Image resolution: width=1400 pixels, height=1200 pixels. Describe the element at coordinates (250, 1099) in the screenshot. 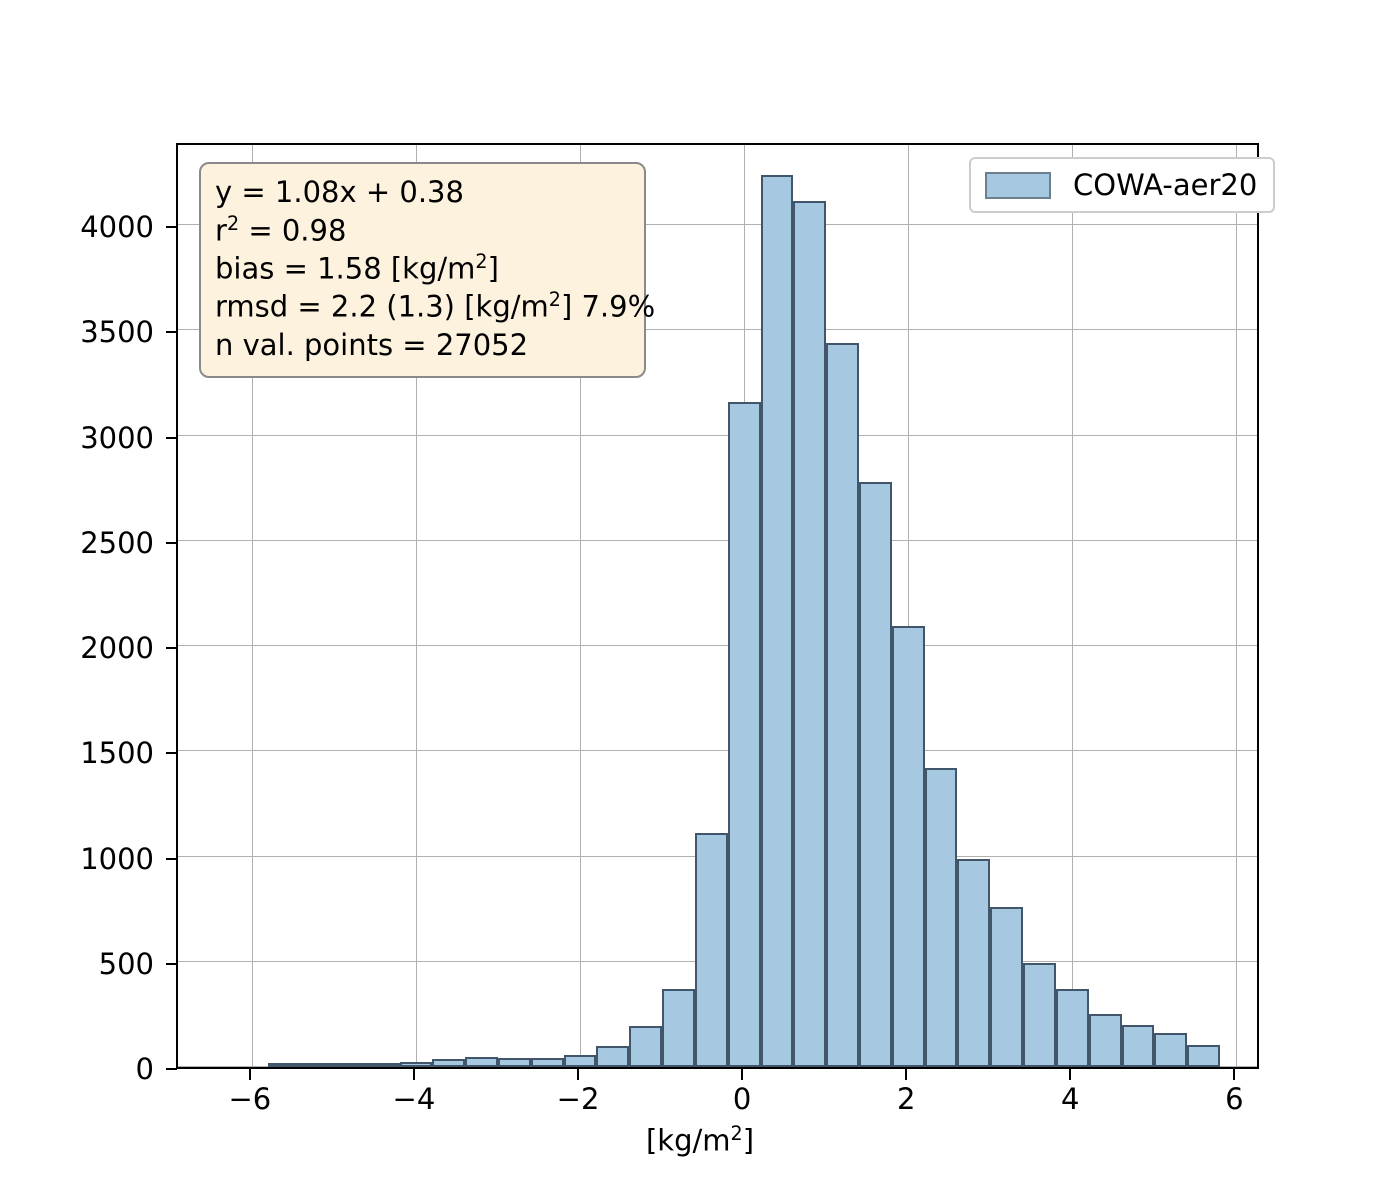

I see `x-tick-label: −6` at that location.